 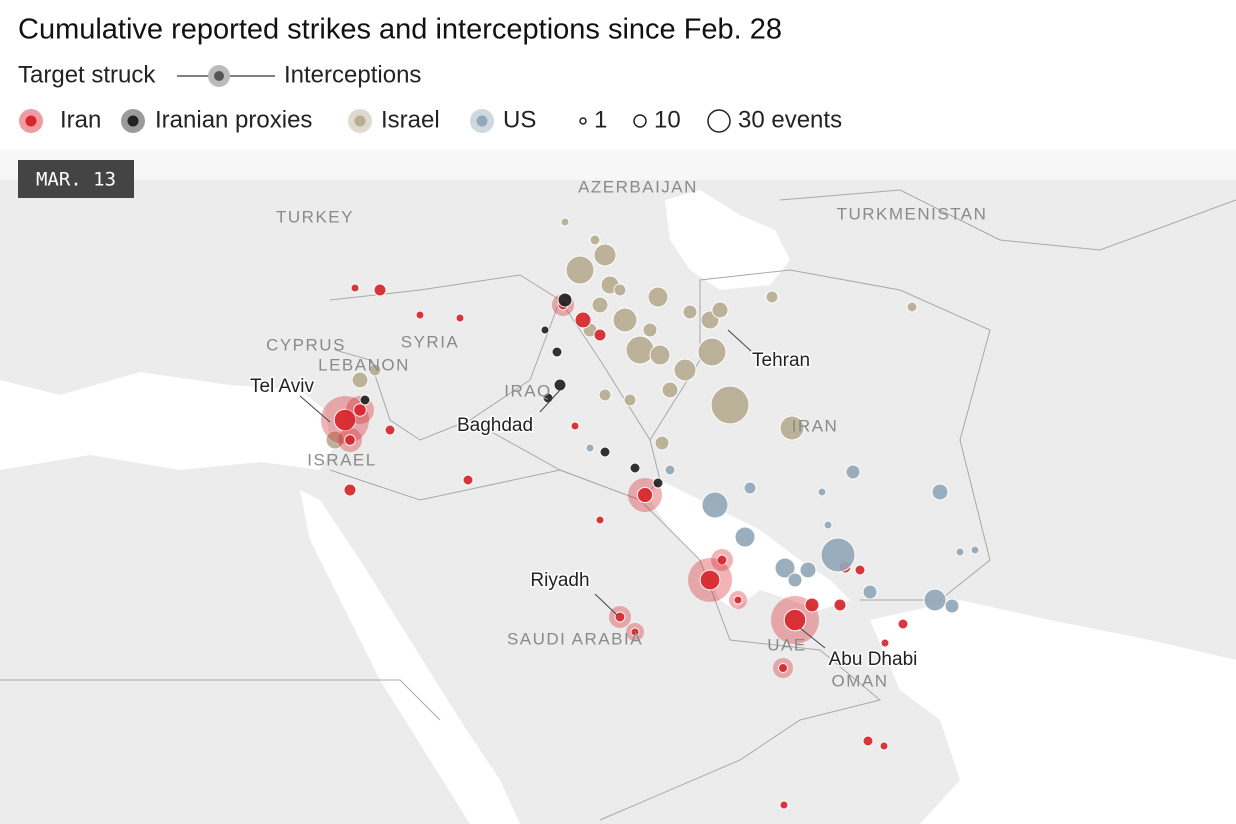 I want to click on country-label: IRAQ, so click(x=528, y=390).